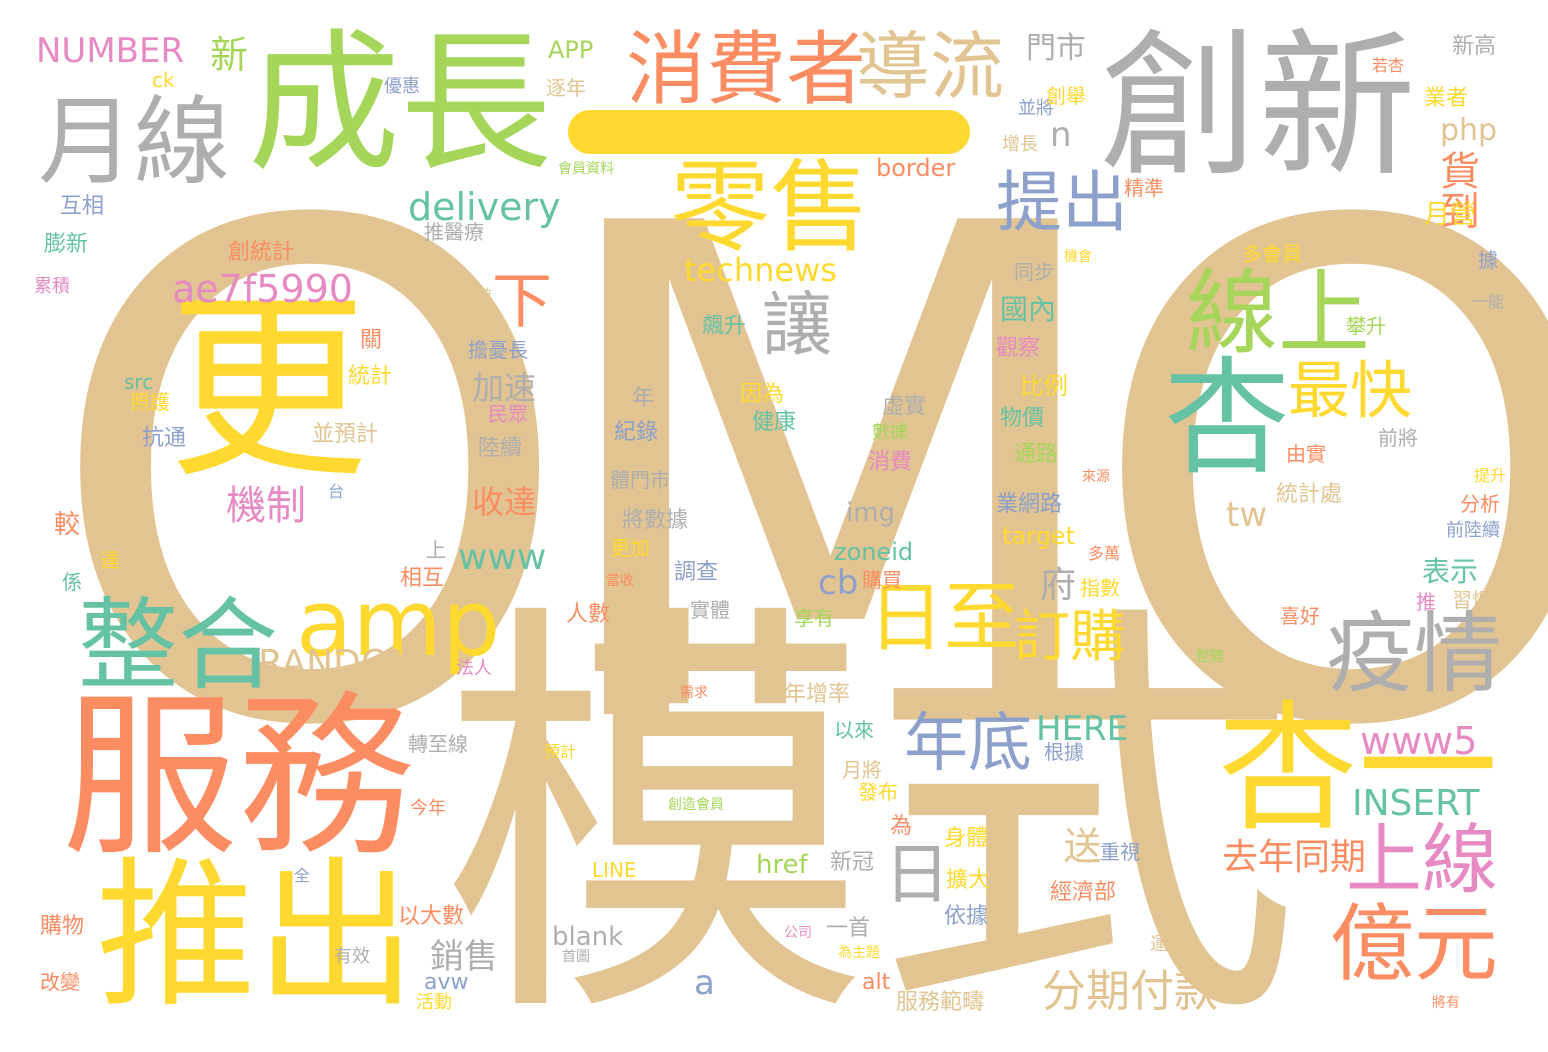 The image size is (1548, 1052). Describe the element at coordinates (1056, 48) in the screenshot. I see `word-menshi: 門市` at that location.